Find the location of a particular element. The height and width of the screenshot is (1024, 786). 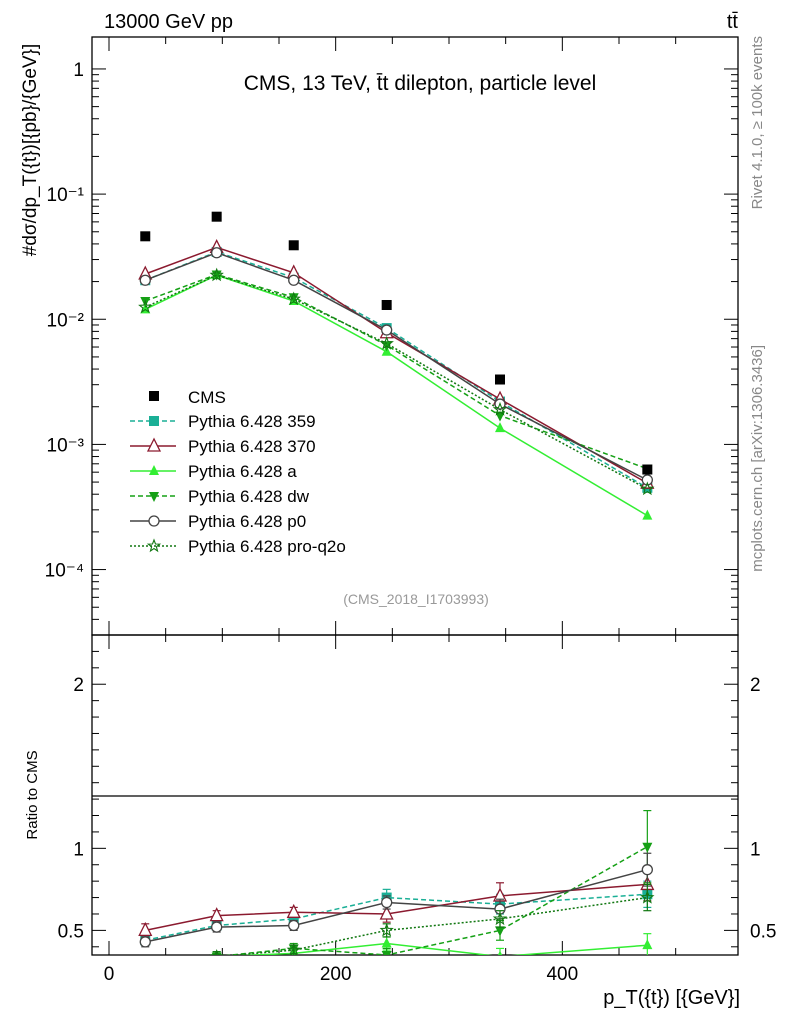

ratio-series-2-line is located at coordinates (442, 948).